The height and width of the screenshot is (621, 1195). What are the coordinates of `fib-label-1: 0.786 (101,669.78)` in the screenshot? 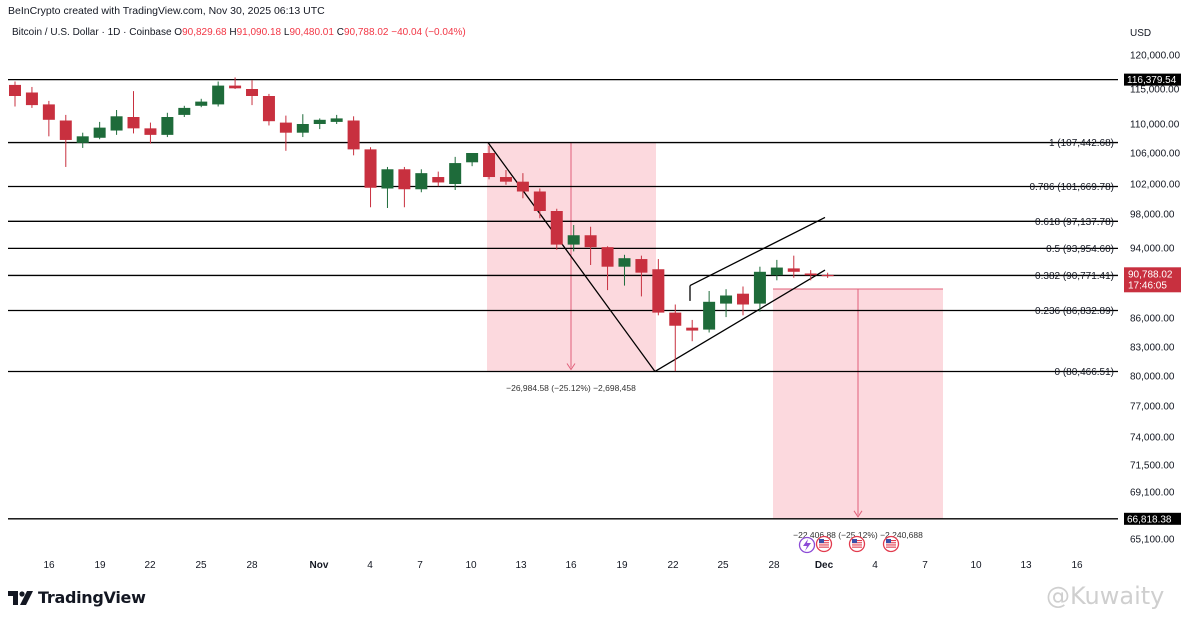 It's located at (1071, 187).